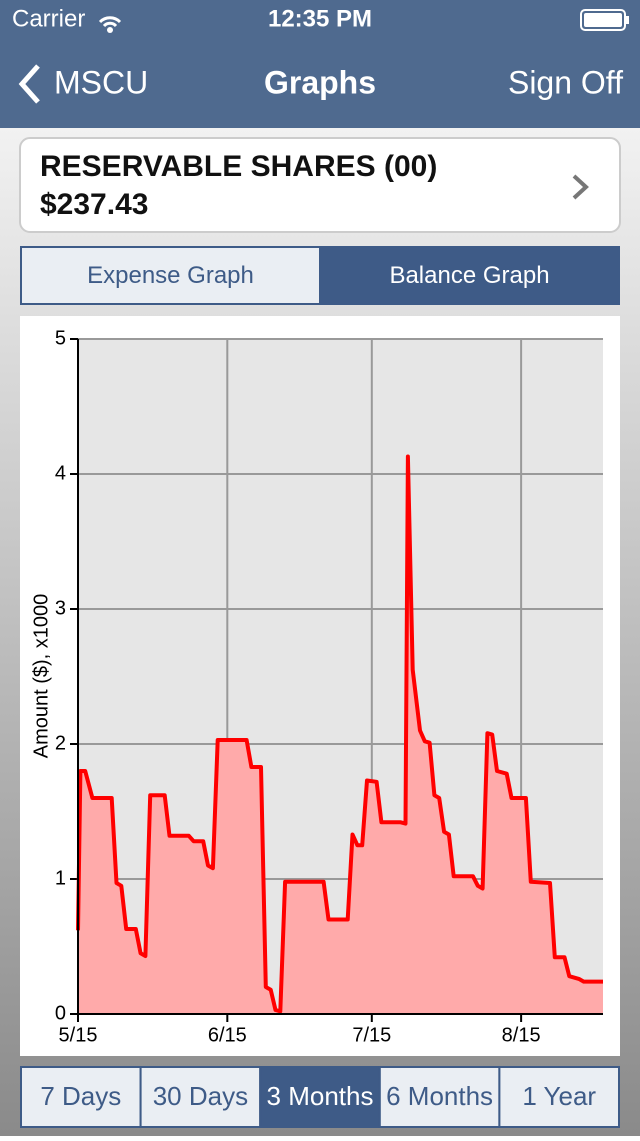  I want to click on x-tick-label: 6/15, so click(227, 1035).